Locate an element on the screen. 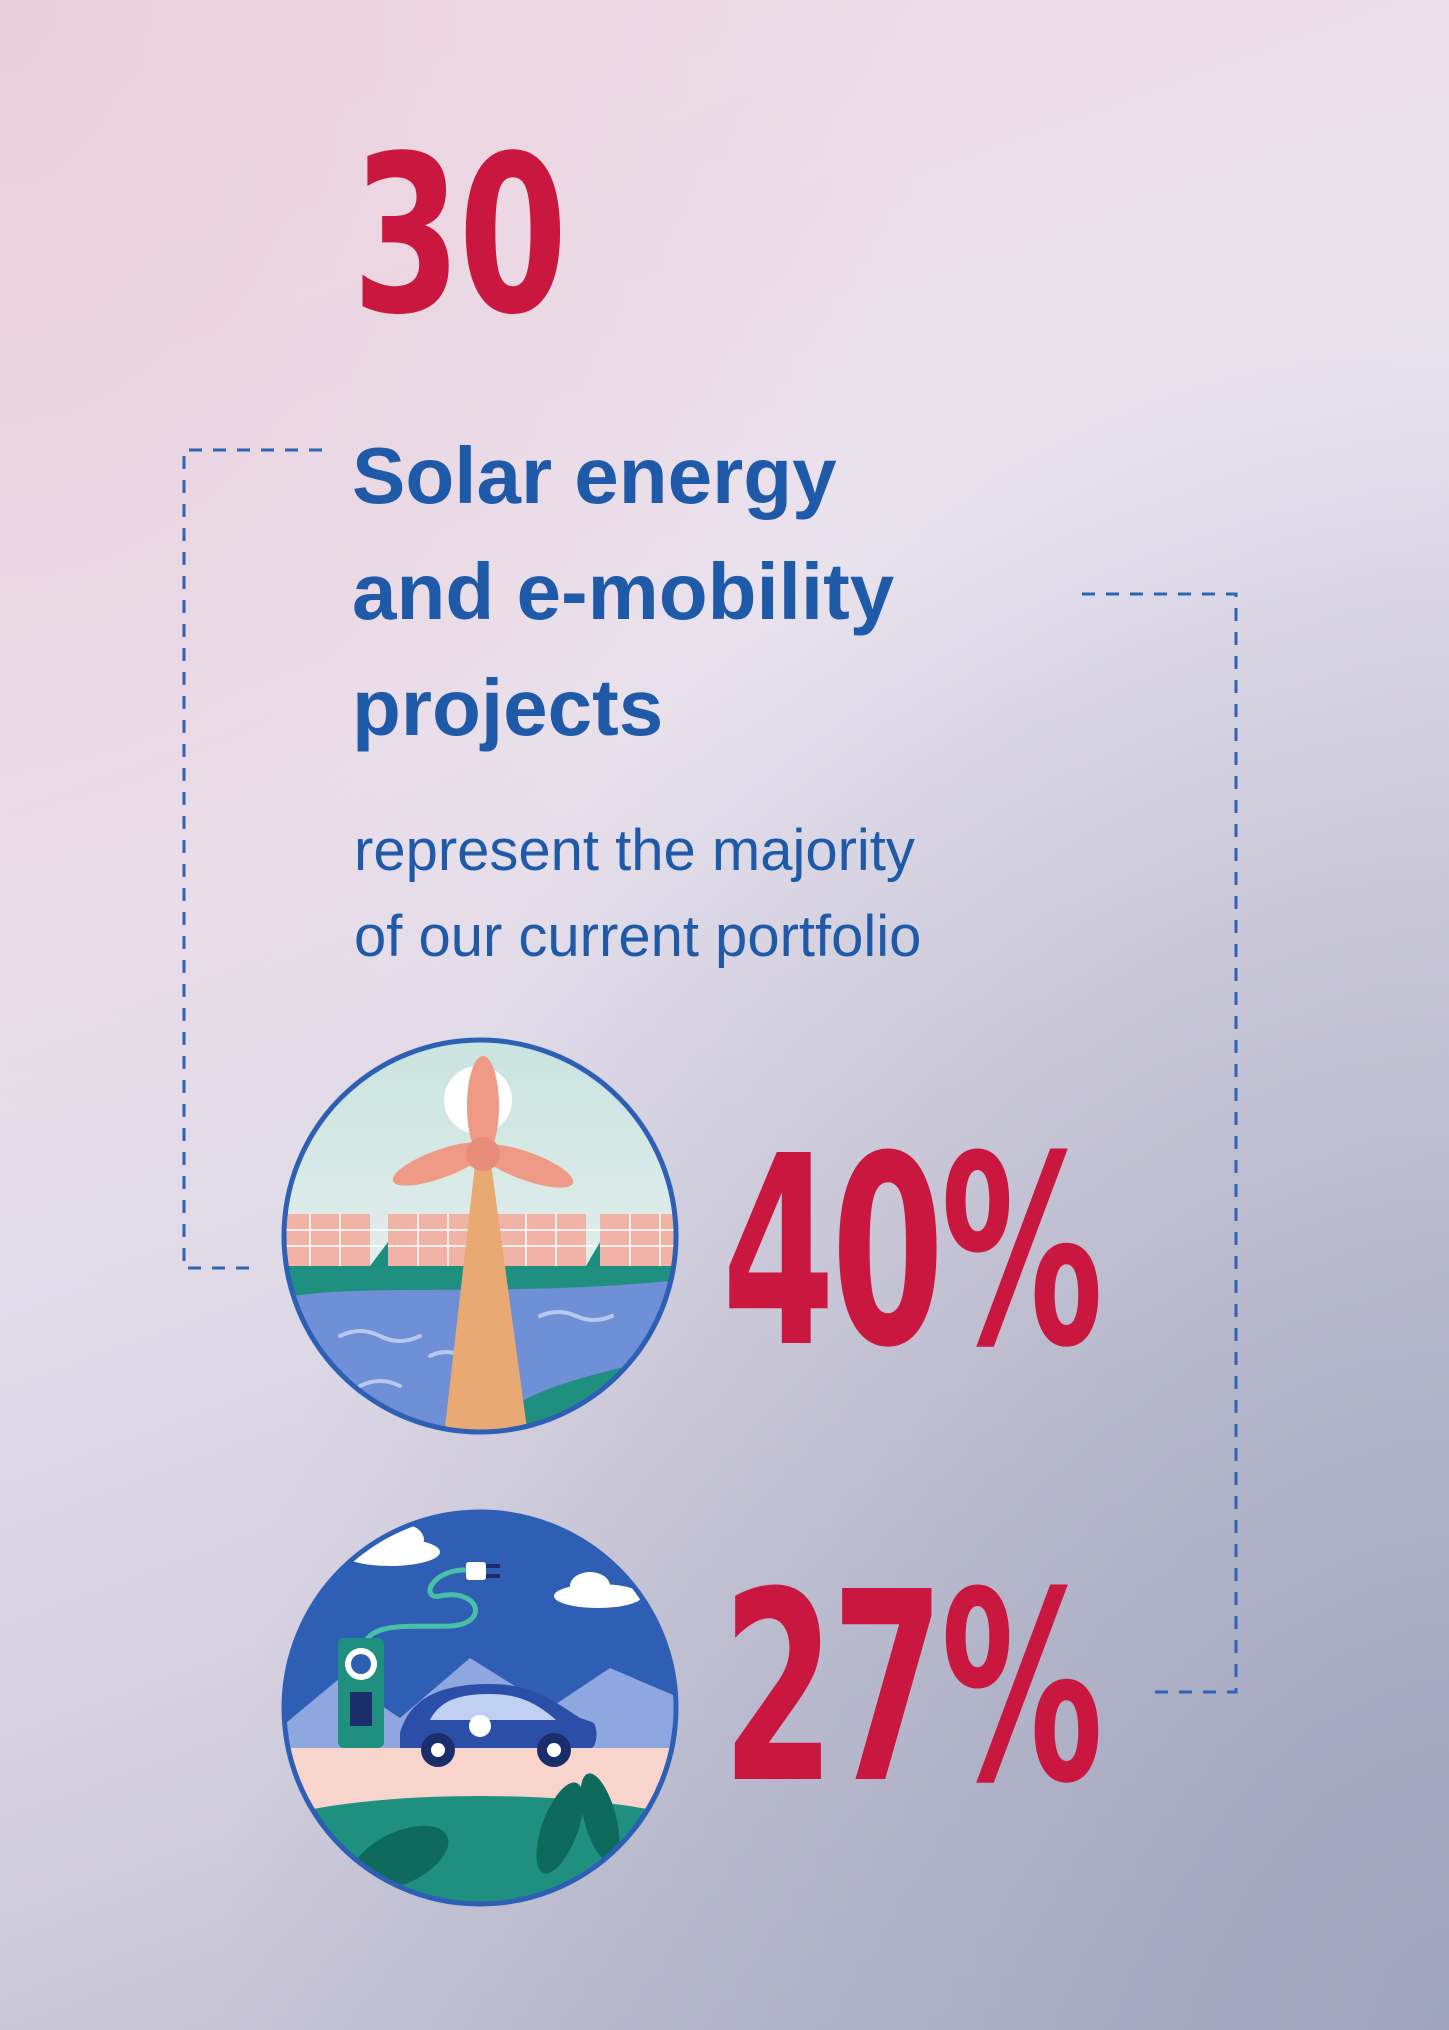 The height and width of the screenshot is (2030, 1449). percentage-solar-wind: 40% is located at coordinates (912, 1252).